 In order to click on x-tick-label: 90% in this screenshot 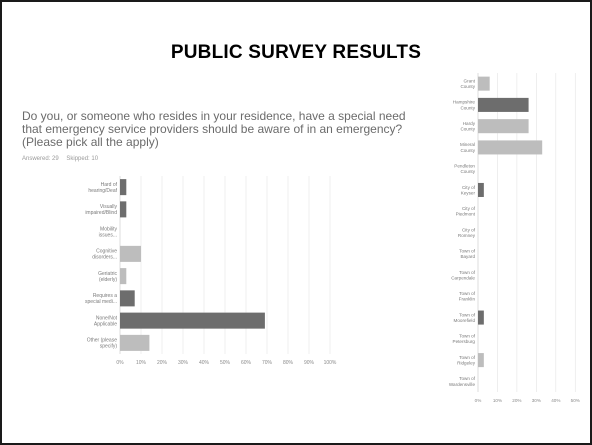, I will do `click(309, 363)`.